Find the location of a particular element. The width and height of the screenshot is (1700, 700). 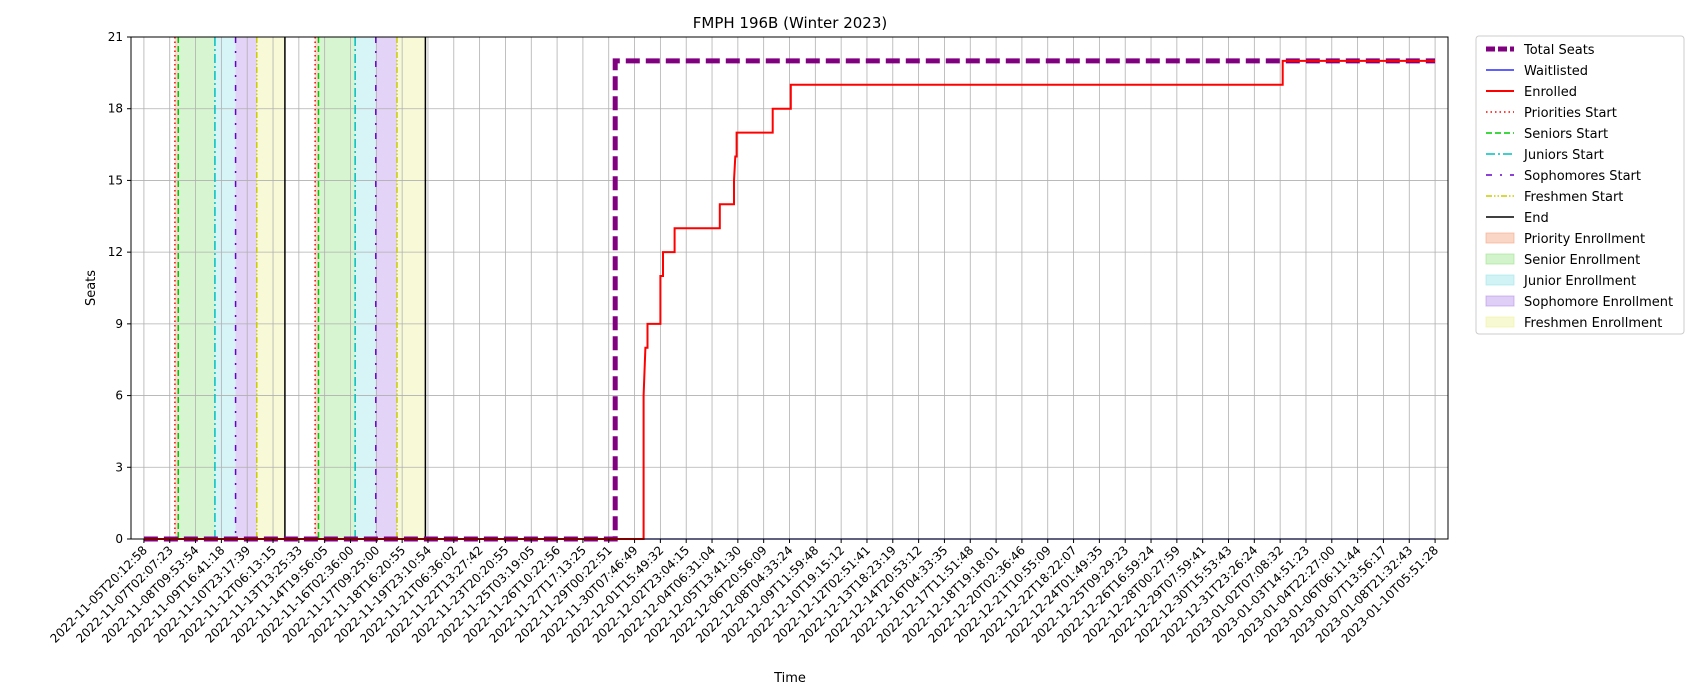

legend-swatch-junior-enrollment is located at coordinates (1500, 280).